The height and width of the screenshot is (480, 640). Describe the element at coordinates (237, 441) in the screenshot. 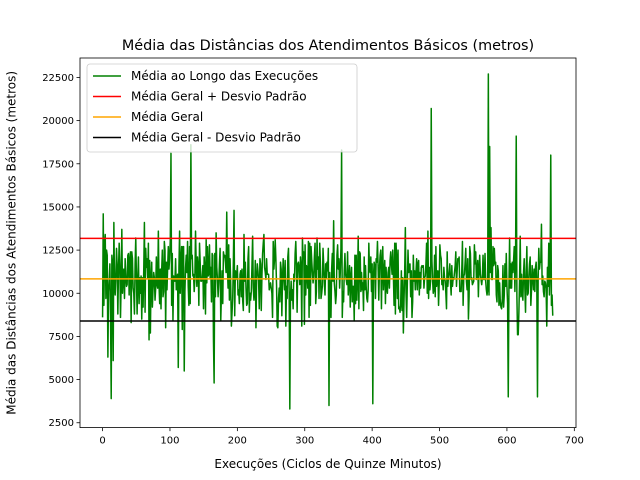

I see `x-tick-label: 200` at that location.